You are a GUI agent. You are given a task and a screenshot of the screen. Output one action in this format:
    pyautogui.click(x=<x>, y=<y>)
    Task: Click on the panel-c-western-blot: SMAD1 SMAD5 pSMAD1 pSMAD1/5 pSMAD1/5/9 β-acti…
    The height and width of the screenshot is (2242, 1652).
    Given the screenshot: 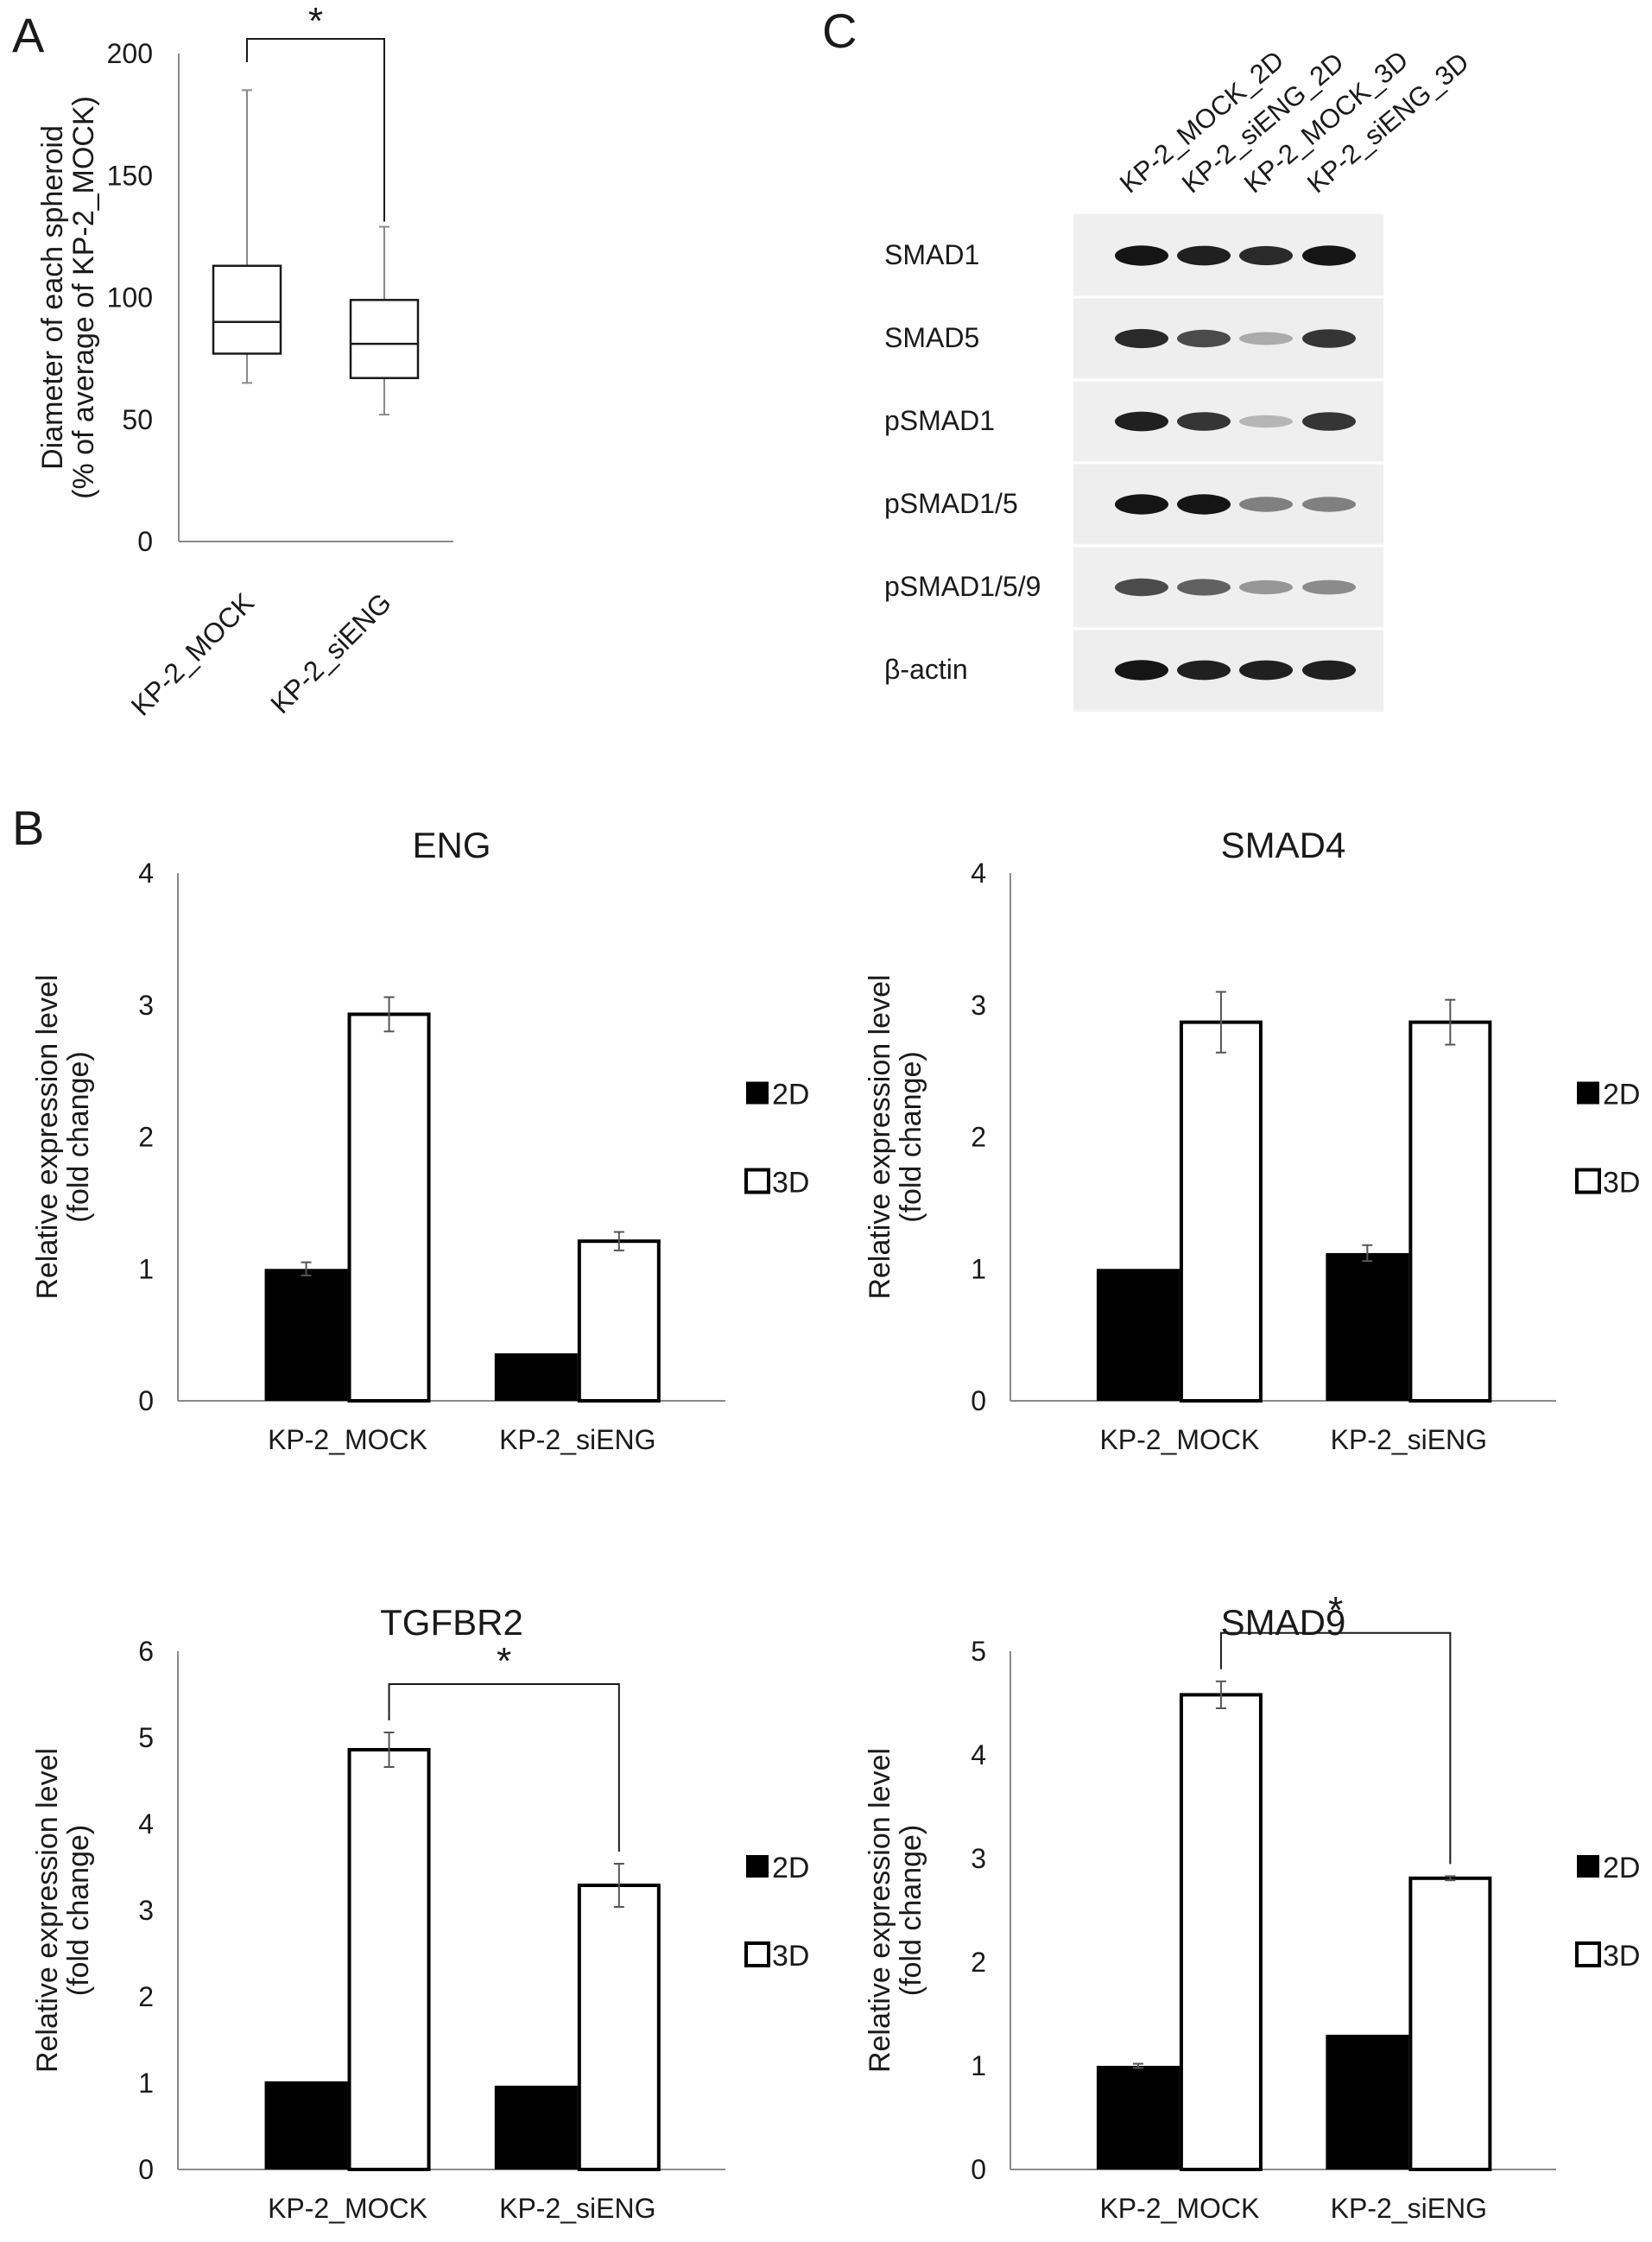 What is the action you would take?
    pyautogui.click(x=1179, y=379)
    